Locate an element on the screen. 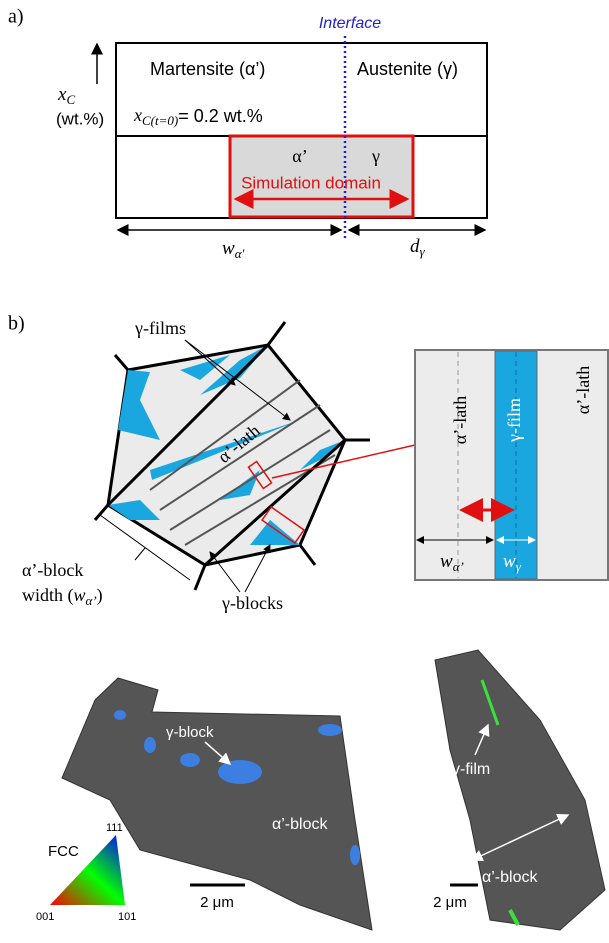 This screenshot has width=609, height=943. dimension-label: wα’ is located at coordinates (452, 562).